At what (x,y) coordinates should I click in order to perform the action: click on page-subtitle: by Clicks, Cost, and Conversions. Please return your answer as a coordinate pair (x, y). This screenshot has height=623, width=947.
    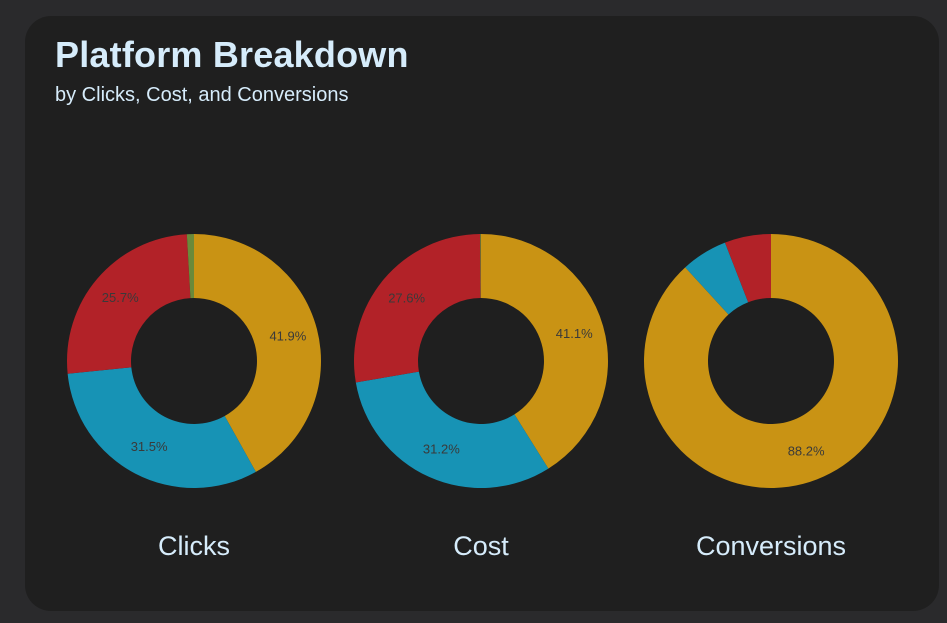
    Looking at the image, I should click on (202, 95).